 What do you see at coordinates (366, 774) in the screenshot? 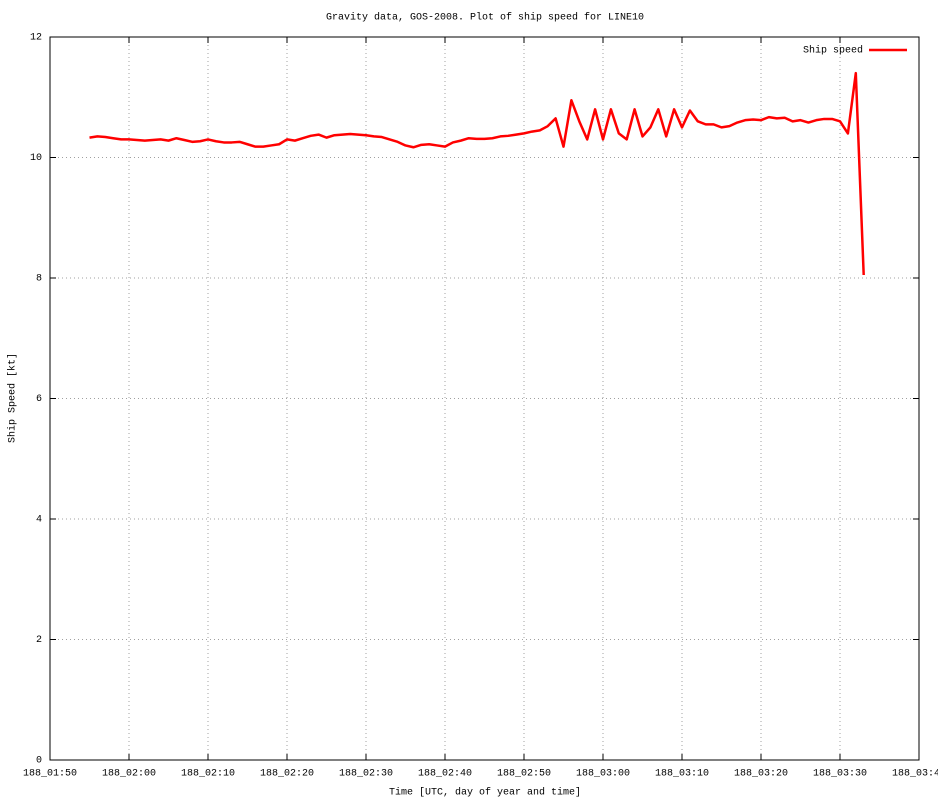
I see `x-tick-label: 188_02:30` at bounding box center [366, 774].